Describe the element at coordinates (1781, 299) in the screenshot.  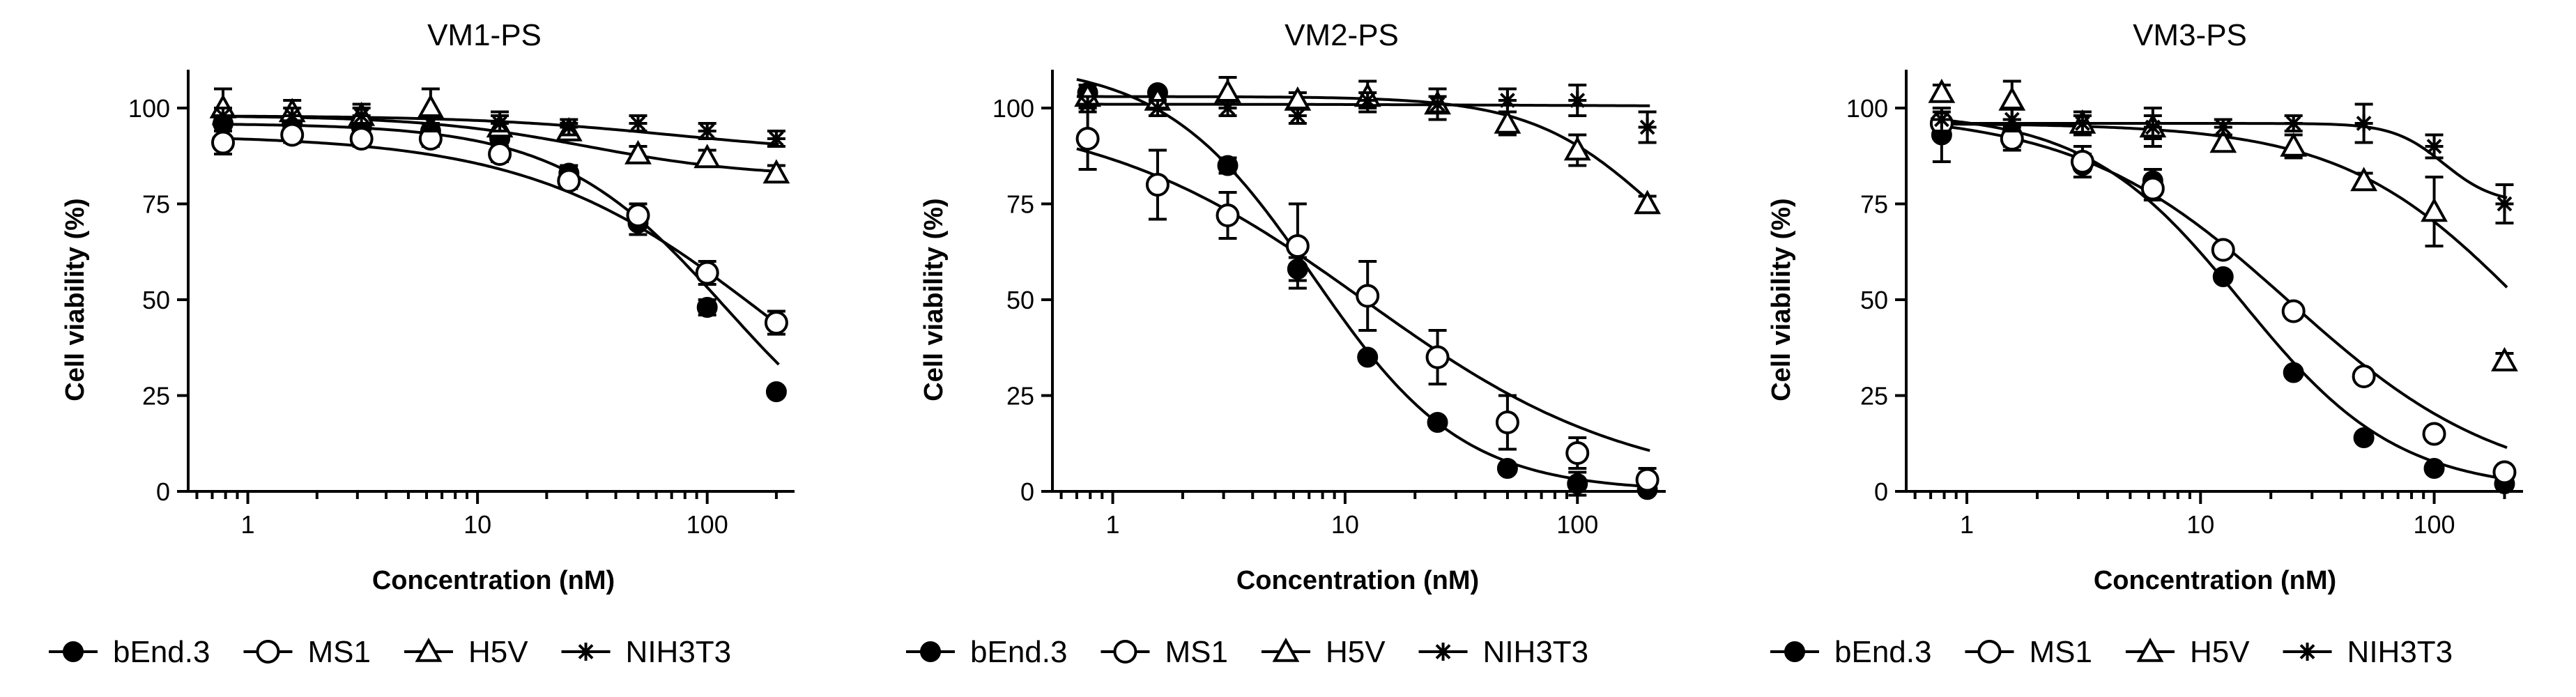
I see `y-axis-label-vm3: Cell viability (%)` at that location.